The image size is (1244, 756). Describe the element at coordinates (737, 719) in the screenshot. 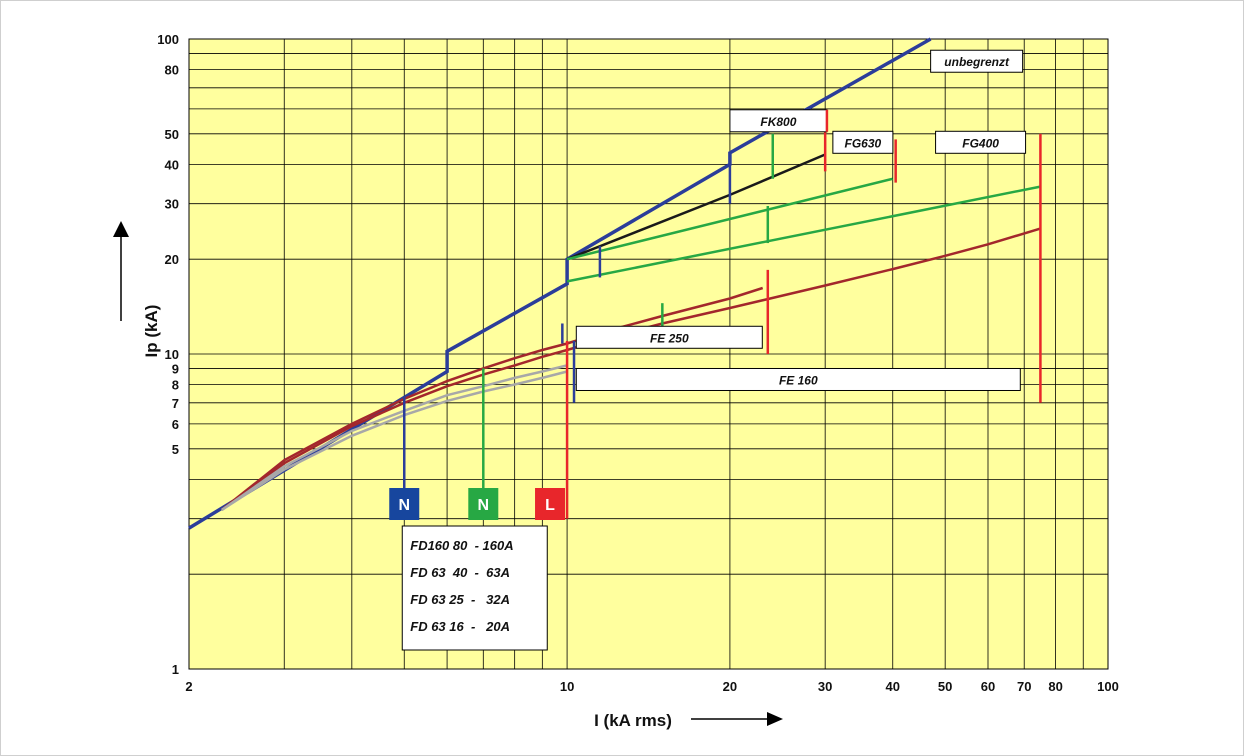

I see `x-axis-arrow` at that location.